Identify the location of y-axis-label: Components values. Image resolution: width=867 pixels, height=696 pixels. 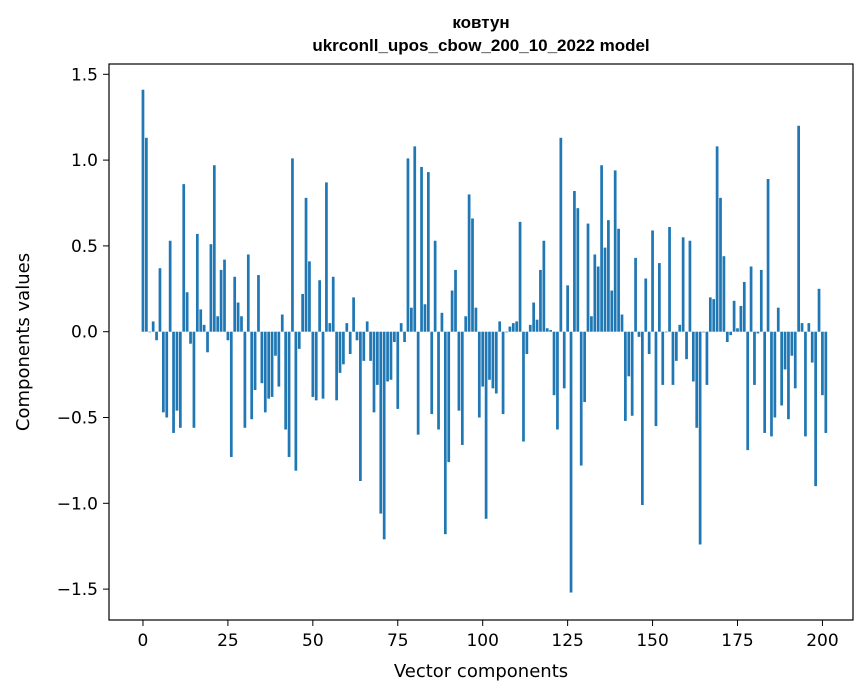
(23, 342).